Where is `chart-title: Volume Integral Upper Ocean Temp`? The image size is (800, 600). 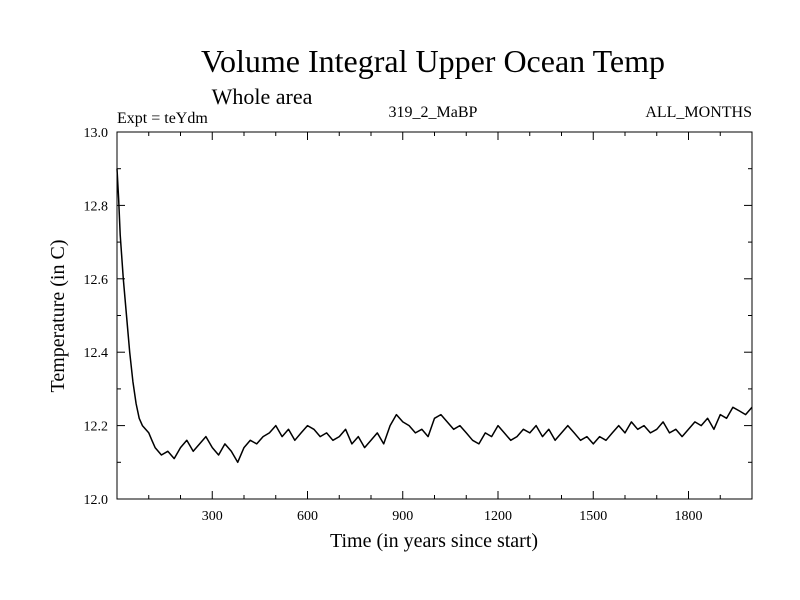
chart-title: Volume Integral Upper Ocean Temp is located at coordinates (433, 61).